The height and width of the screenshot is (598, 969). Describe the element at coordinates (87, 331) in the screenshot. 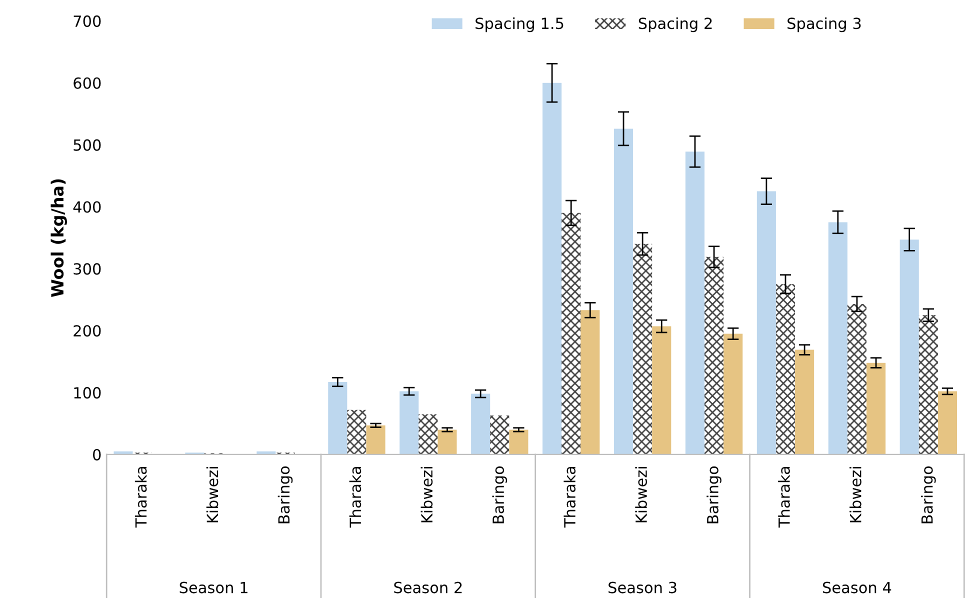

I see `y-tick-label: 200` at that location.